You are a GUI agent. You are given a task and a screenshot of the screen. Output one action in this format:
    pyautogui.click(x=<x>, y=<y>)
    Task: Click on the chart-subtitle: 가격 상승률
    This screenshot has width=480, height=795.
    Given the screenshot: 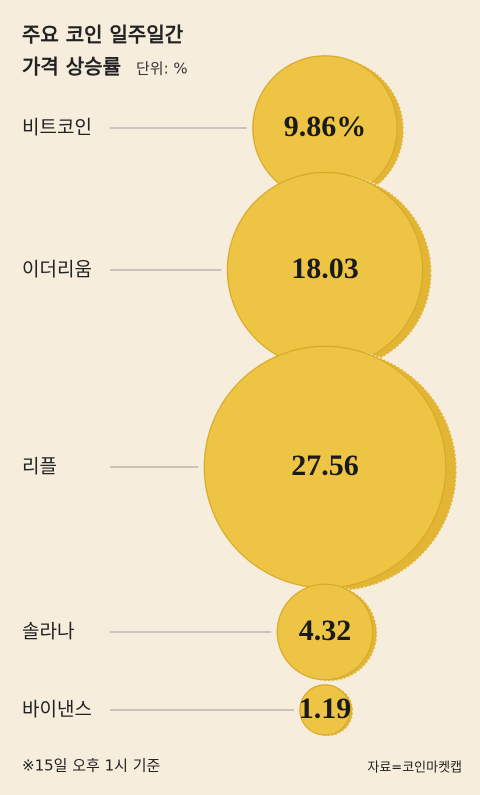 What is the action you would take?
    pyautogui.click(x=71, y=67)
    